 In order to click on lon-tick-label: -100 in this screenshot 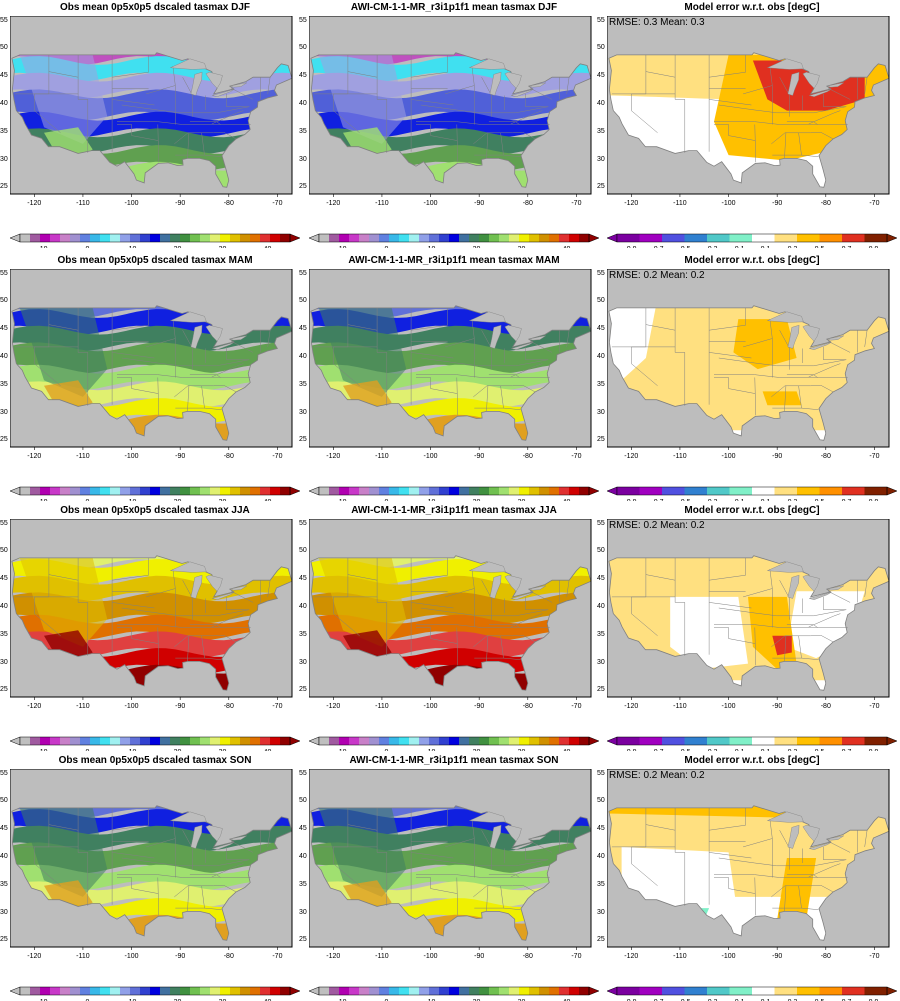, I will do `click(132, 203)`.